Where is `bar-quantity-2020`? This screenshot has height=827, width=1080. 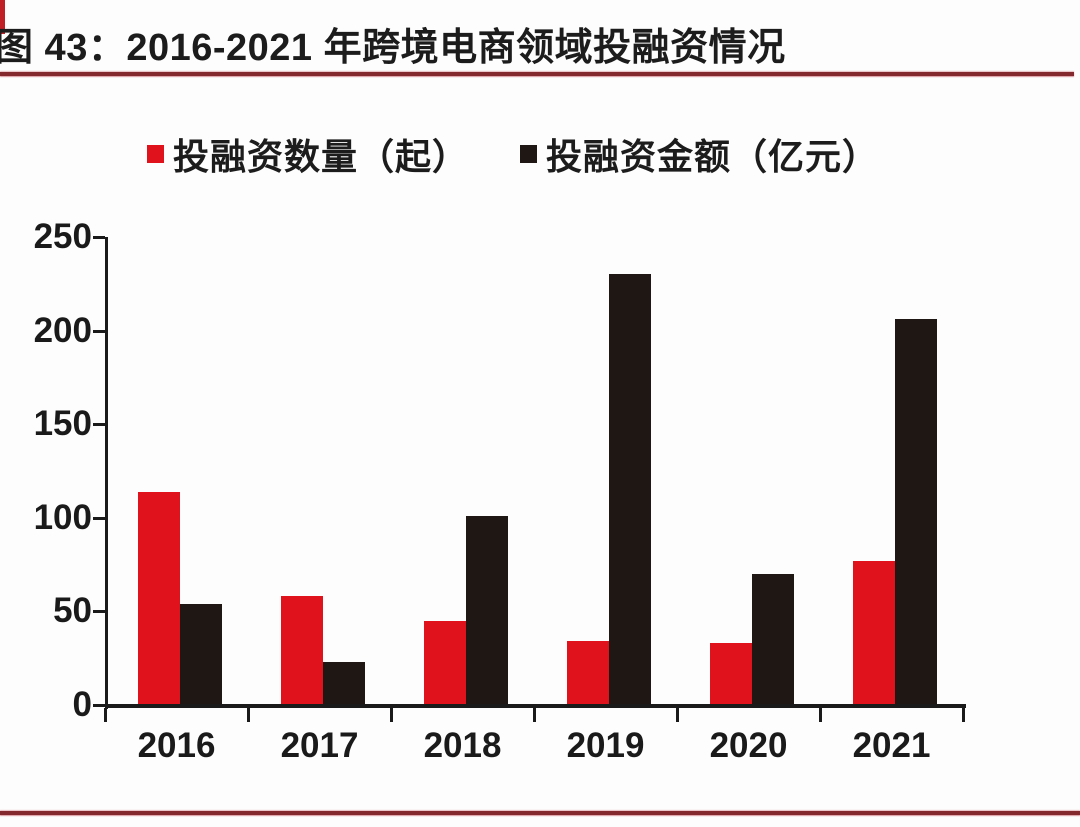 bar-quantity-2020 is located at coordinates (730, 674).